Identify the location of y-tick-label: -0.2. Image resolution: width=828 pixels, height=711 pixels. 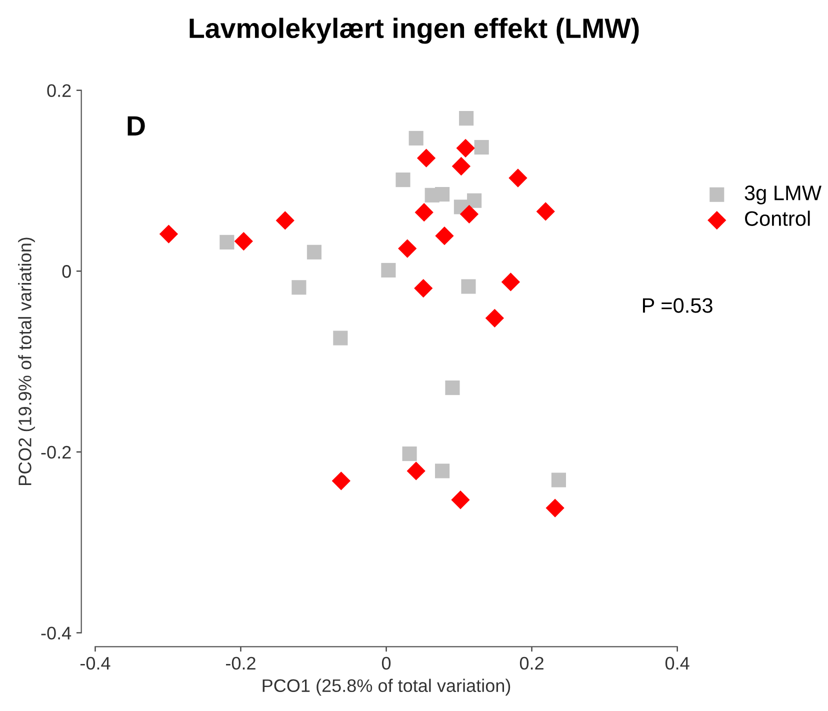
(56, 452).